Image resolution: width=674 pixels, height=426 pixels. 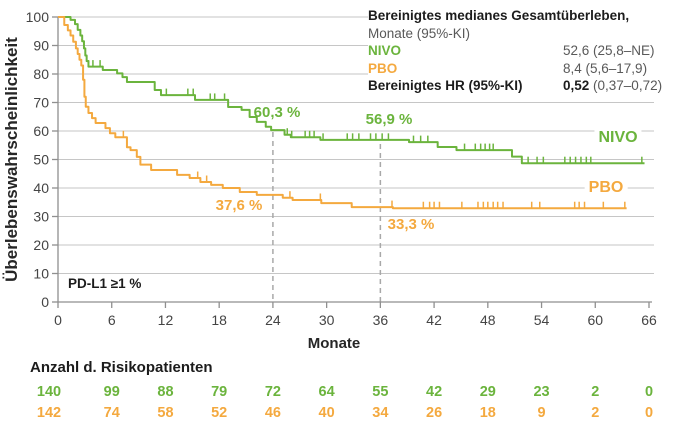 What do you see at coordinates (488, 320) in the screenshot?
I see `x-tick-label: 48` at bounding box center [488, 320].